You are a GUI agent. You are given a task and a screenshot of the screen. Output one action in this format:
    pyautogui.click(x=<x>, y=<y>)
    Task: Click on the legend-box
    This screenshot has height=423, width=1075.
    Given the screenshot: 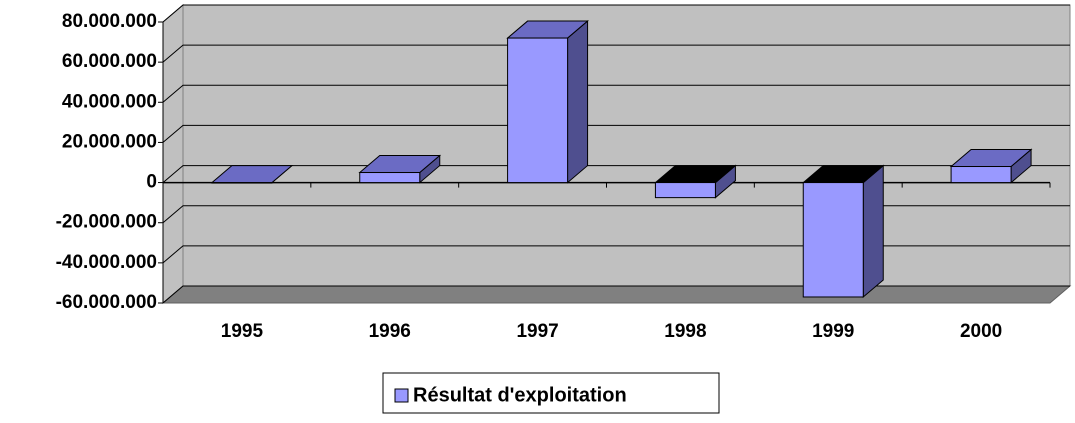 What is the action you would take?
    pyautogui.click(x=551, y=393)
    